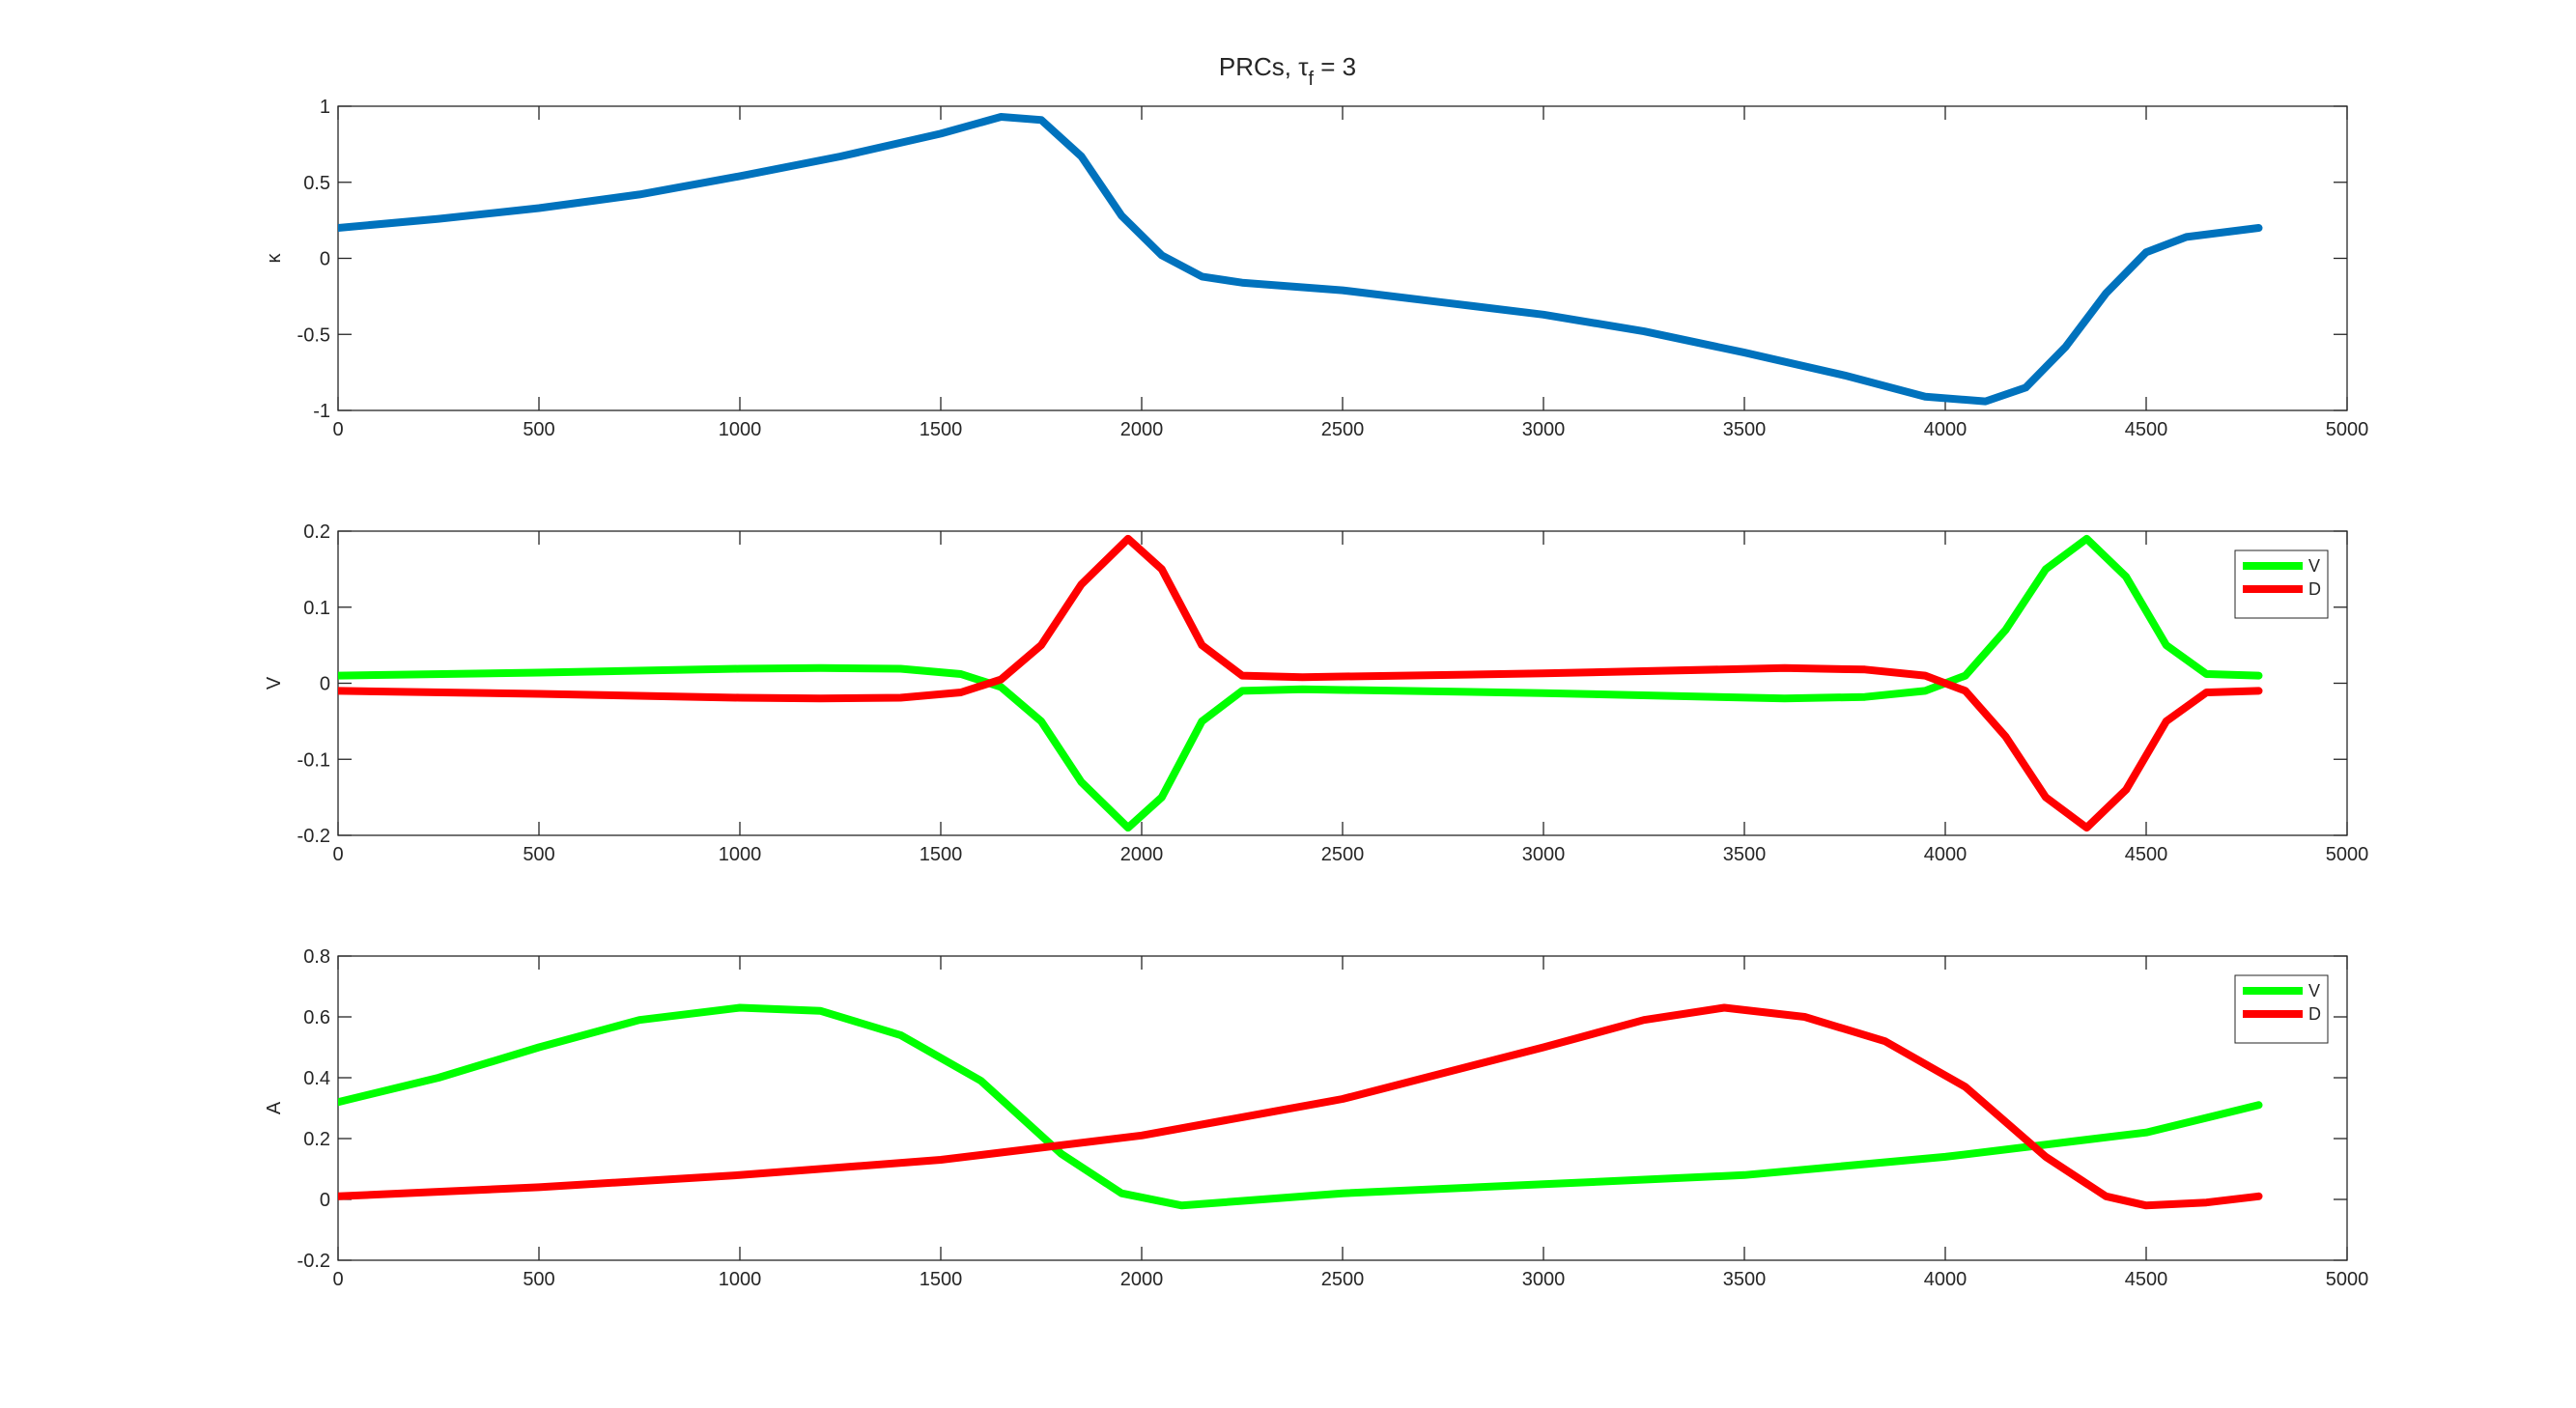 The image size is (2576, 1408). What do you see at coordinates (316, 1078) in the screenshot?
I see `y-tick-label: 0.4` at bounding box center [316, 1078].